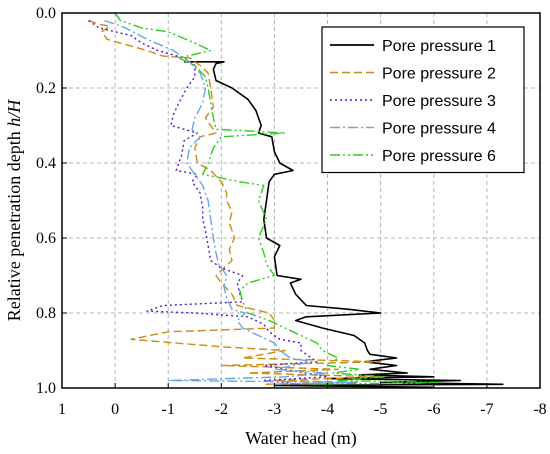  I want to click on x-tick-label: -6, so click(433, 409).